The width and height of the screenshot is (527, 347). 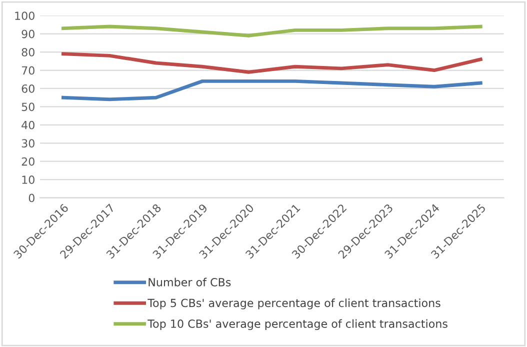 What do you see at coordinates (28, 70) in the screenshot?
I see `y-tick-label: 70` at bounding box center [28, 70].